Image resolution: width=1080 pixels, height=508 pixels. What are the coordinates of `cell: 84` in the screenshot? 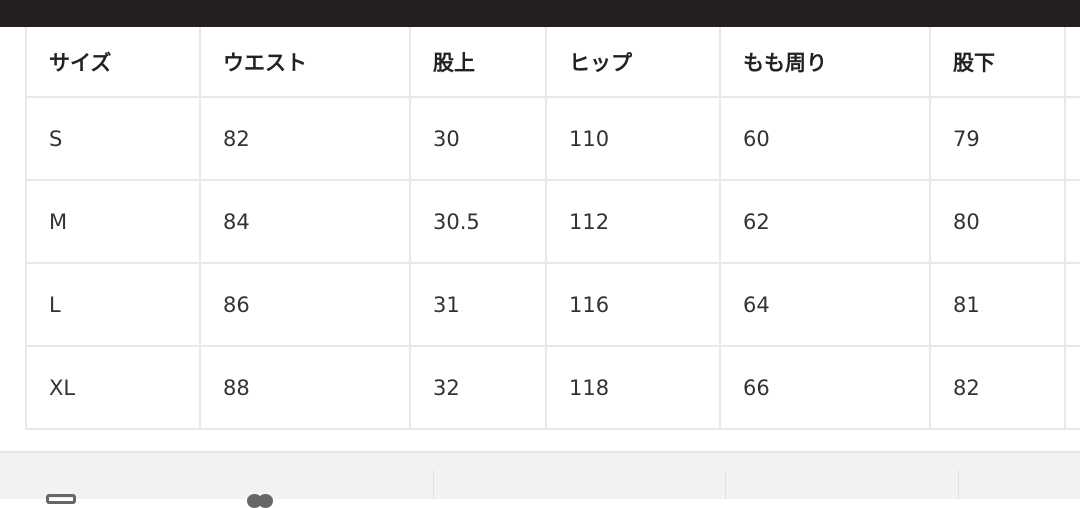 It's located at (305, 221).